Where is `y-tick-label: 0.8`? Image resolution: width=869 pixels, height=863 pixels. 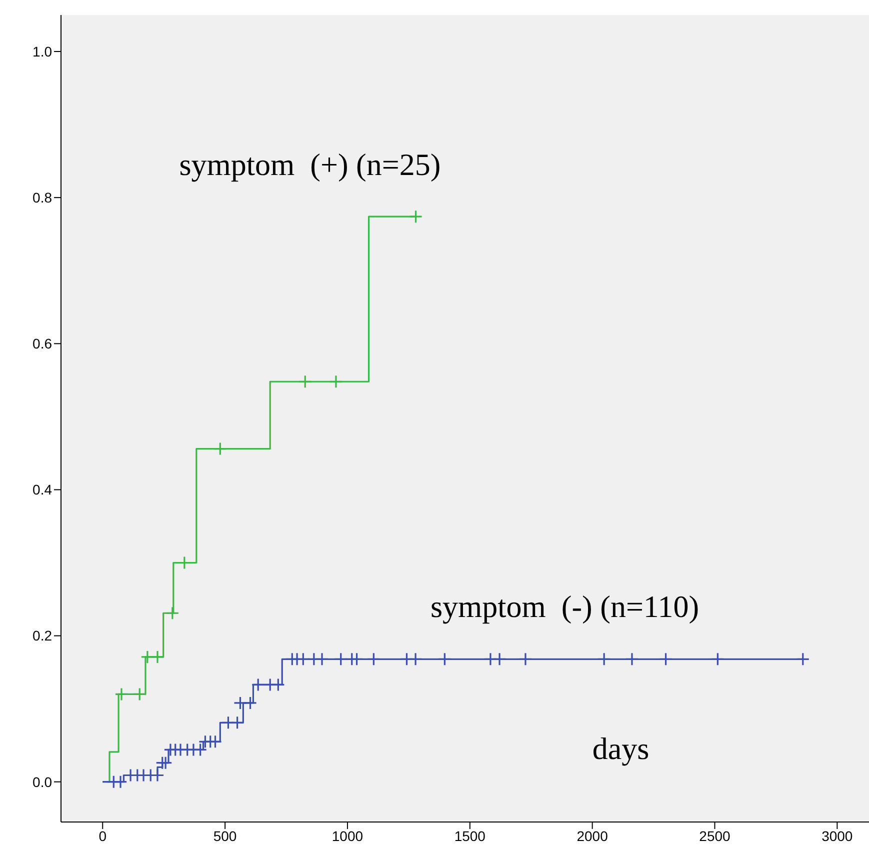
y-tick-label: 0.8 is located at coordinates (42, 198).